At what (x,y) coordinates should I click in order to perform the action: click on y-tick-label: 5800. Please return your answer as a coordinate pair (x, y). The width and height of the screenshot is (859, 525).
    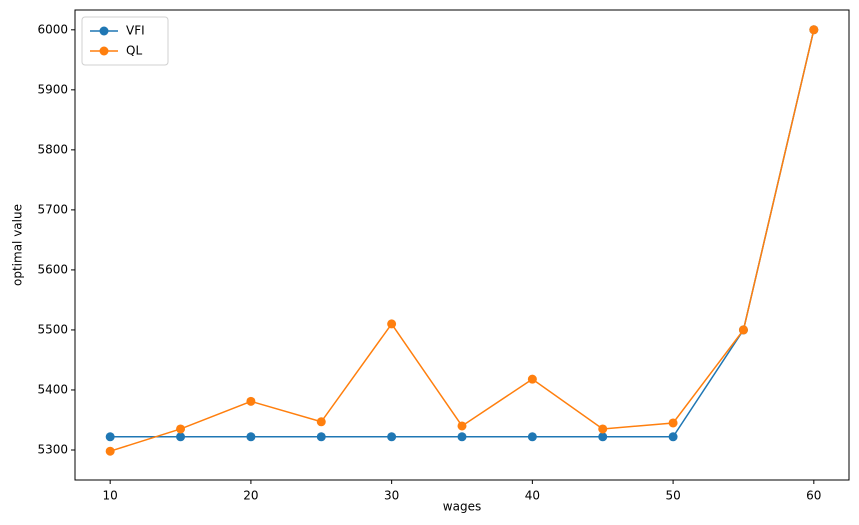
    Looking at the image, I should click on (52, 149).